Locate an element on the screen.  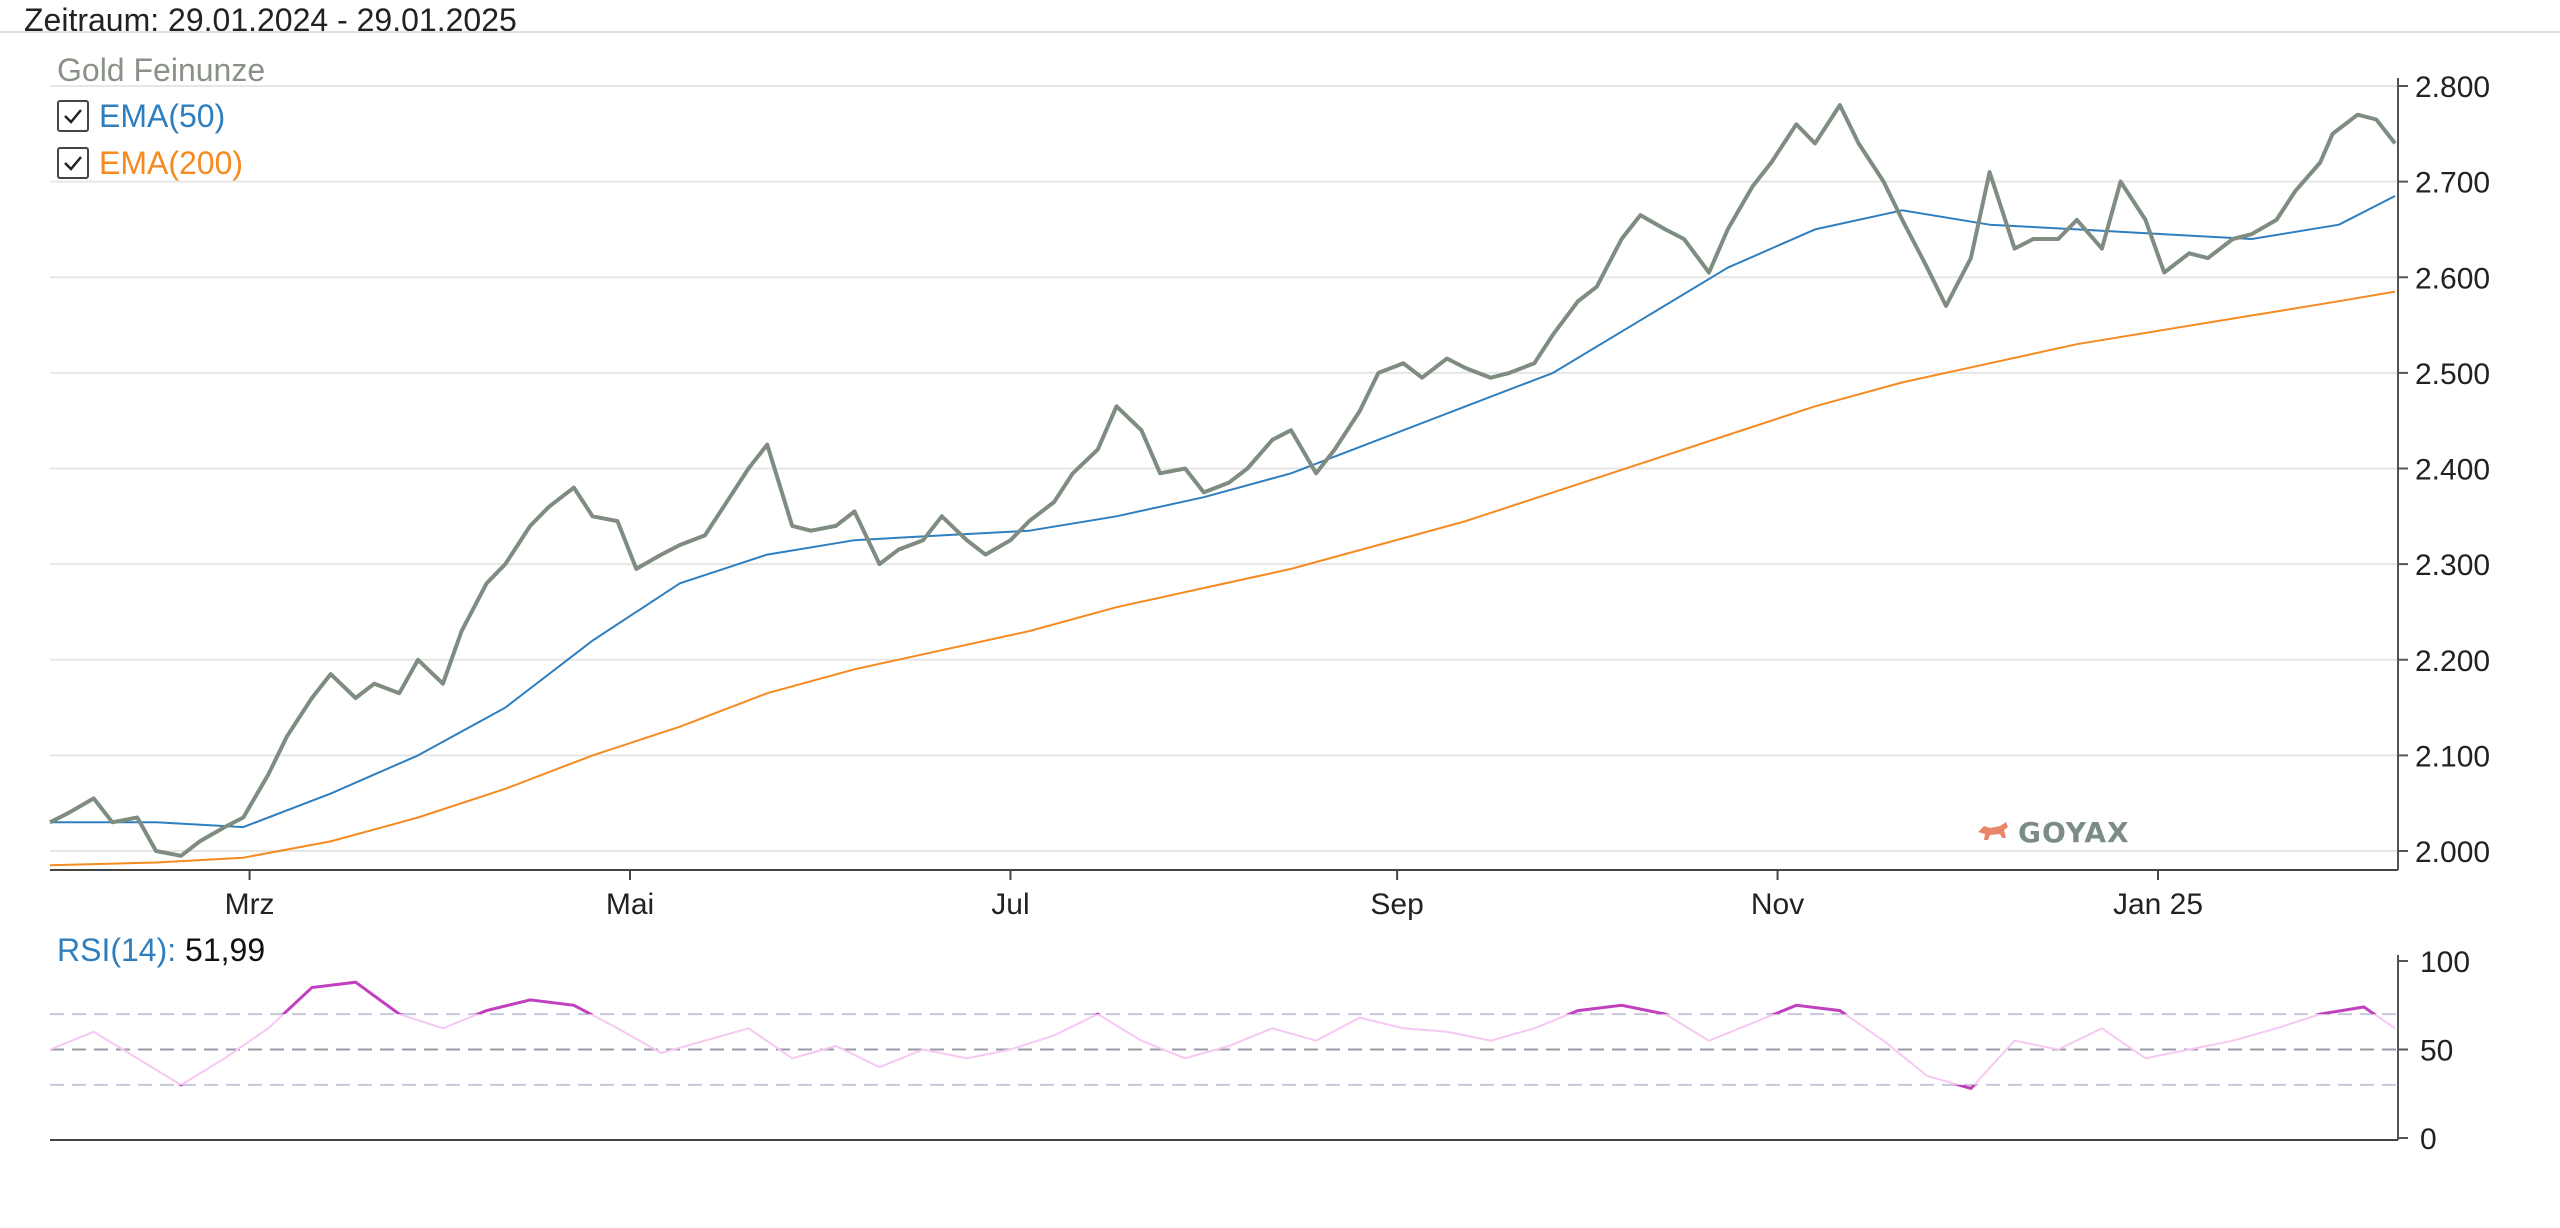
rsi-line is located at coordinates (1222, 1035).